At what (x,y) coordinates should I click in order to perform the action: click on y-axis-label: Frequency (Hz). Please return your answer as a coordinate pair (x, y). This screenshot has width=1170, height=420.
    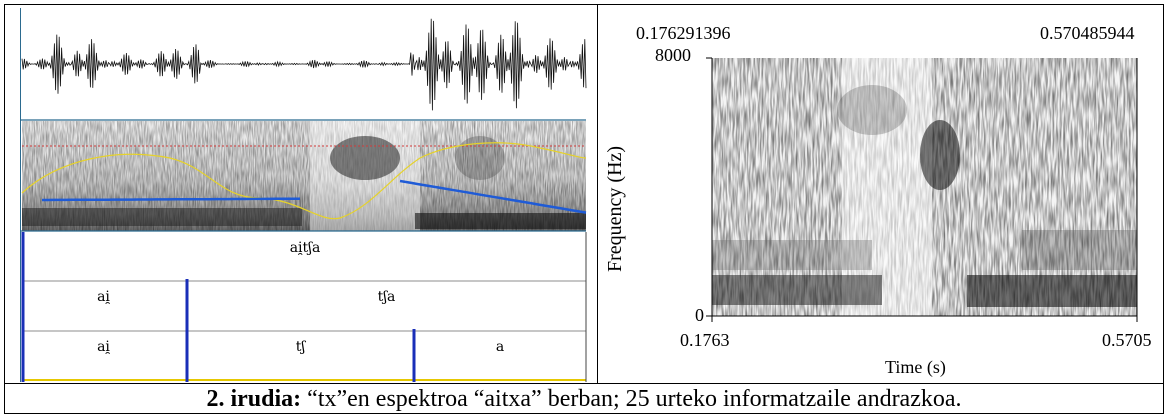
    Looking at the image, I should click on (615, 208).